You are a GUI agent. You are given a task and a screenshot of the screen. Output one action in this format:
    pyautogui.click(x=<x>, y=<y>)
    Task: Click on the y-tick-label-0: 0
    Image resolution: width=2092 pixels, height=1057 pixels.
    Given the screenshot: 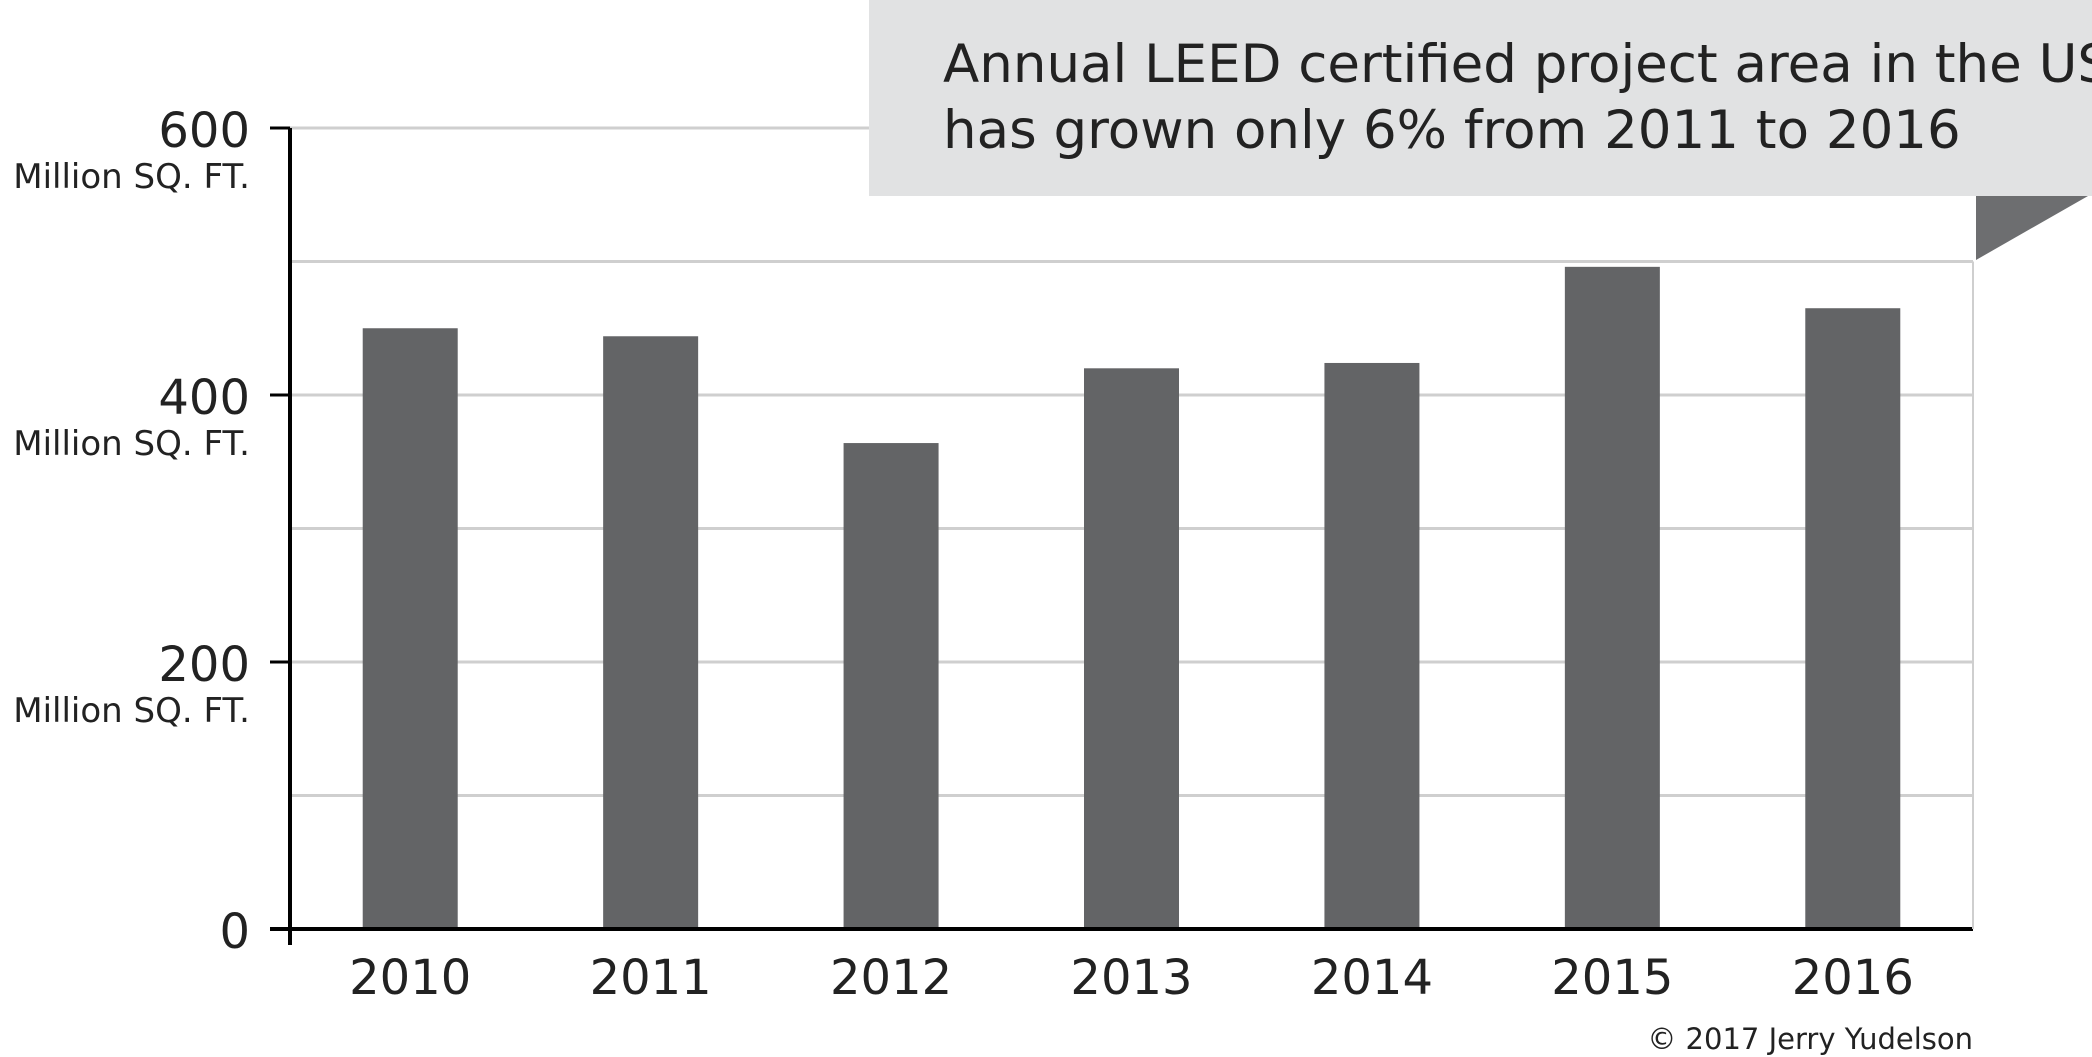 What is the action you would take?
    pyautogui.click(x=234, y=932)
    